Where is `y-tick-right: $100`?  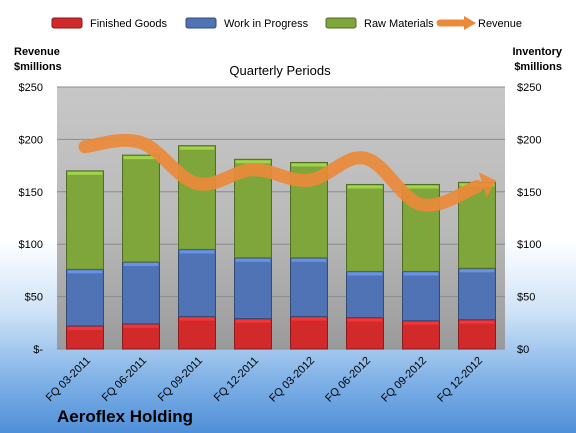 y-tick-right: $100 is located at coordinates (529, 245).